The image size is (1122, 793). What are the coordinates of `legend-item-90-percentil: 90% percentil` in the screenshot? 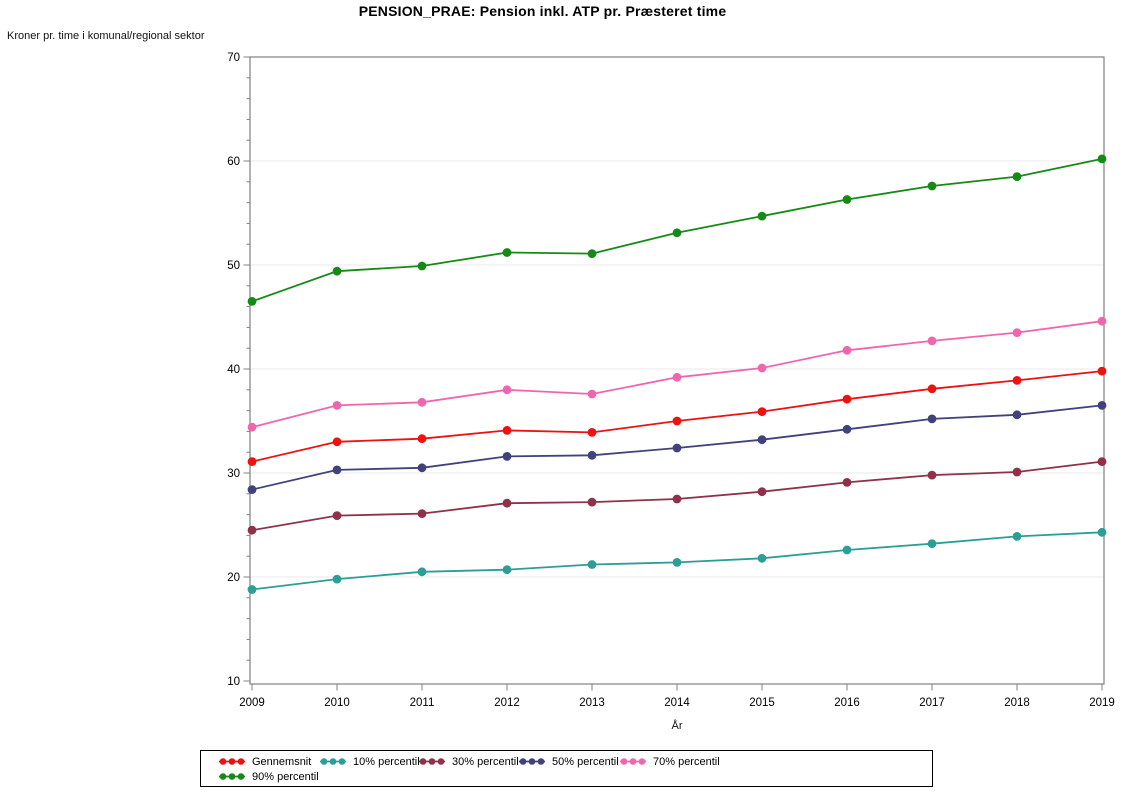 It's located at (269, 776).